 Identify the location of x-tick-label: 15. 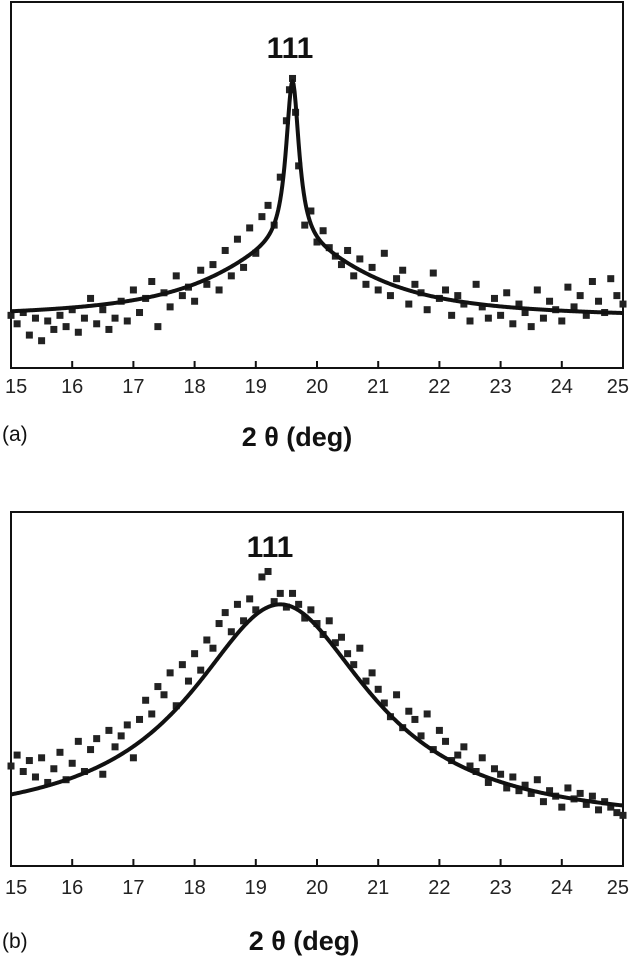
(16, 387).